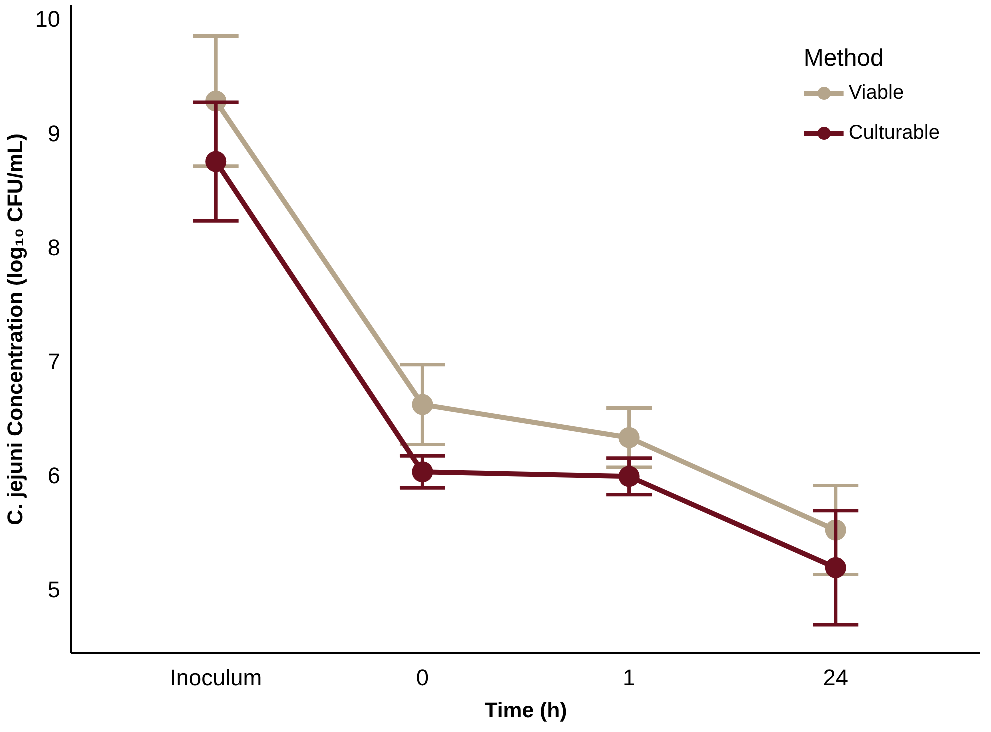  What do you see at coordinates (54, 361) in the screenshot?
I see `y-tick-label: 7` at bounding box center [54, 361].